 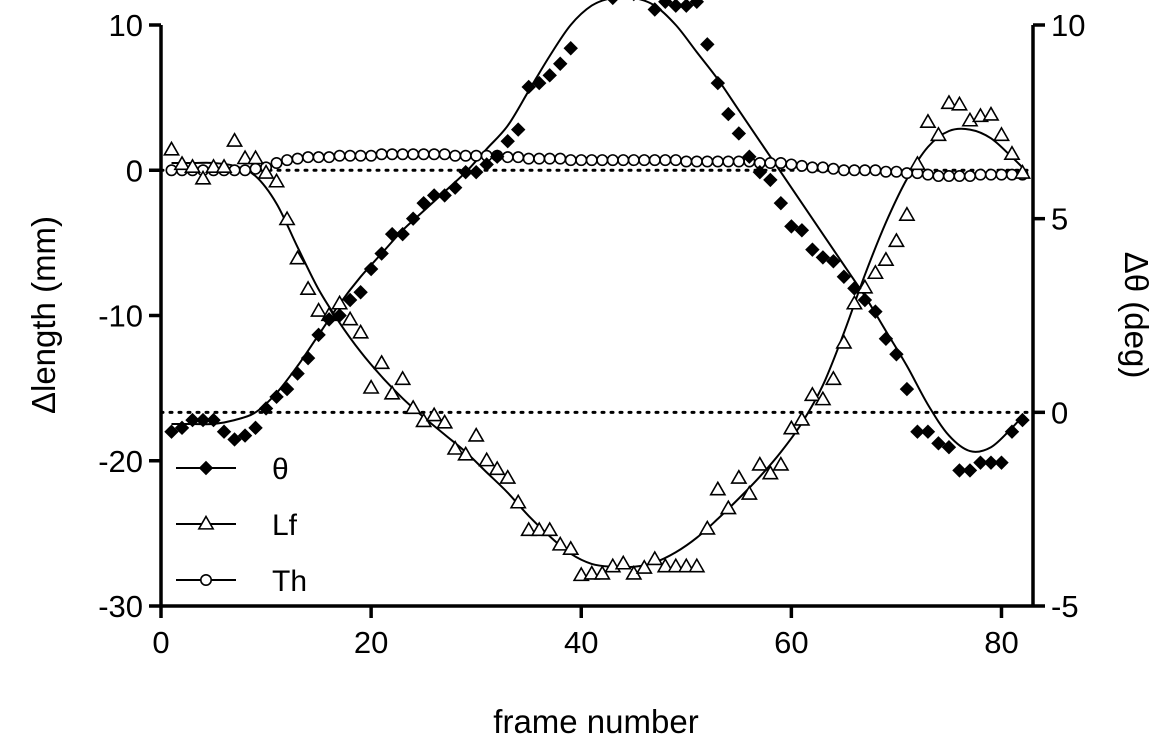 I want to click on legend-label: θ, so click(x=280, y=469).